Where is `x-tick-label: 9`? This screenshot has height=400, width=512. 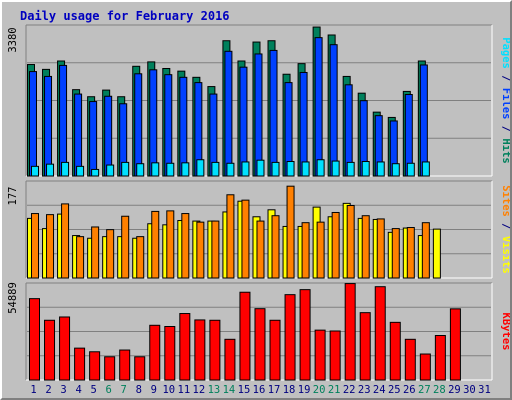 x-tick-label: 9 is located at coordinates (154, 390).